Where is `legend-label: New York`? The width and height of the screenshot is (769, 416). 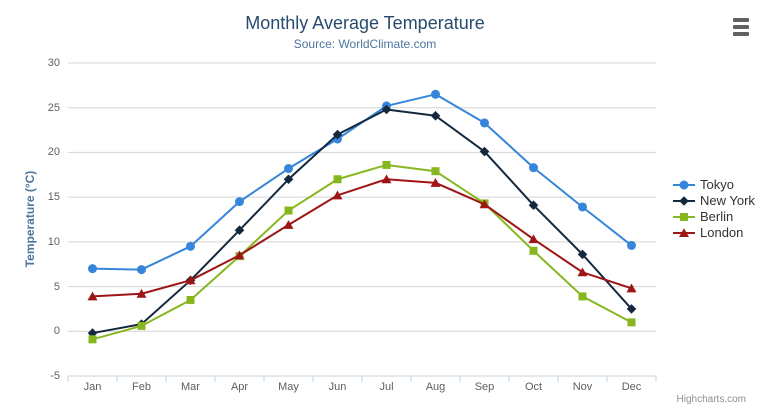 legend-label: New York is located at coordinates (727, 200).